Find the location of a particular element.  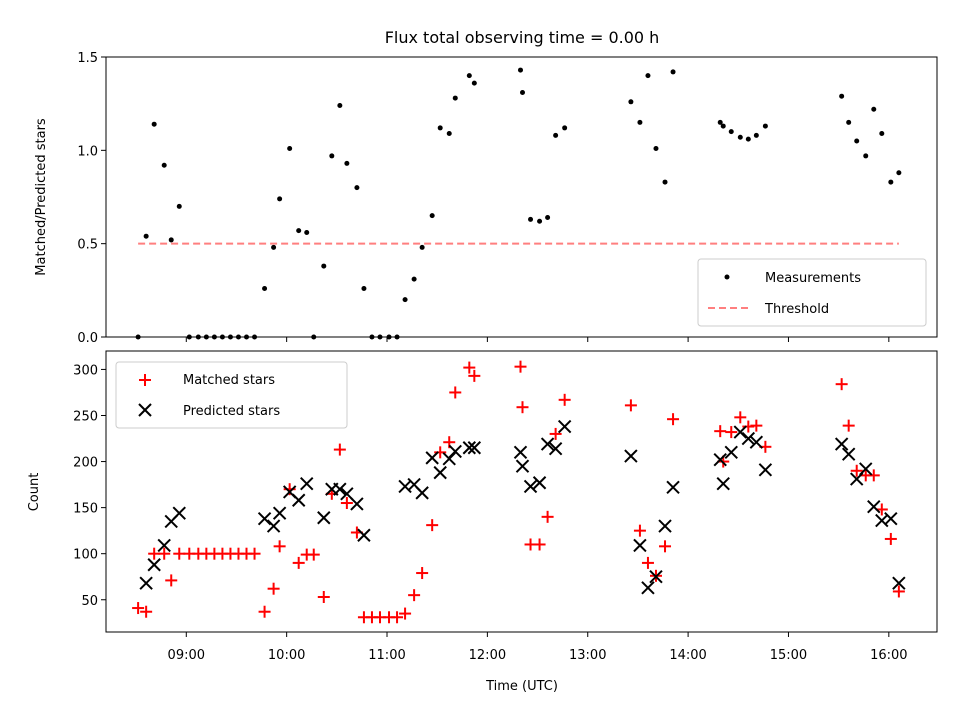

legend-threshold-label: Threshold is located at coordinates (796, 309).